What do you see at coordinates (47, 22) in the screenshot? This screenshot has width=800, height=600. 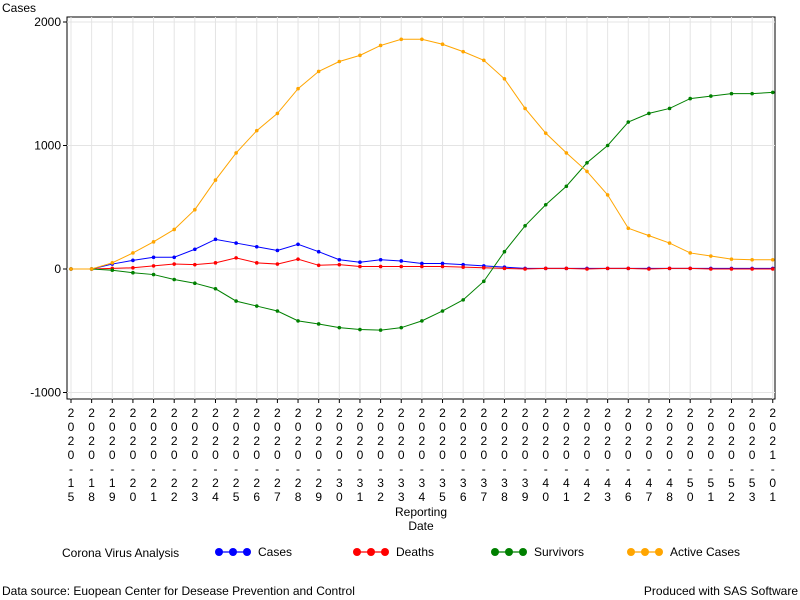 I see `y-tick-label: 2000` at bounding box center [47, 22].